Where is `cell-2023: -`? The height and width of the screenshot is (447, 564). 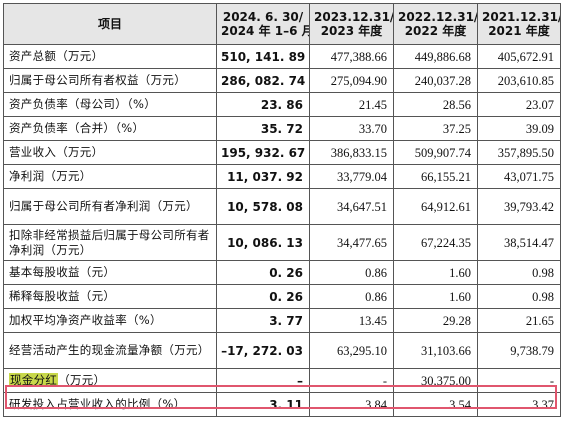 cell-2023: - is located at coordinates (351, 380).